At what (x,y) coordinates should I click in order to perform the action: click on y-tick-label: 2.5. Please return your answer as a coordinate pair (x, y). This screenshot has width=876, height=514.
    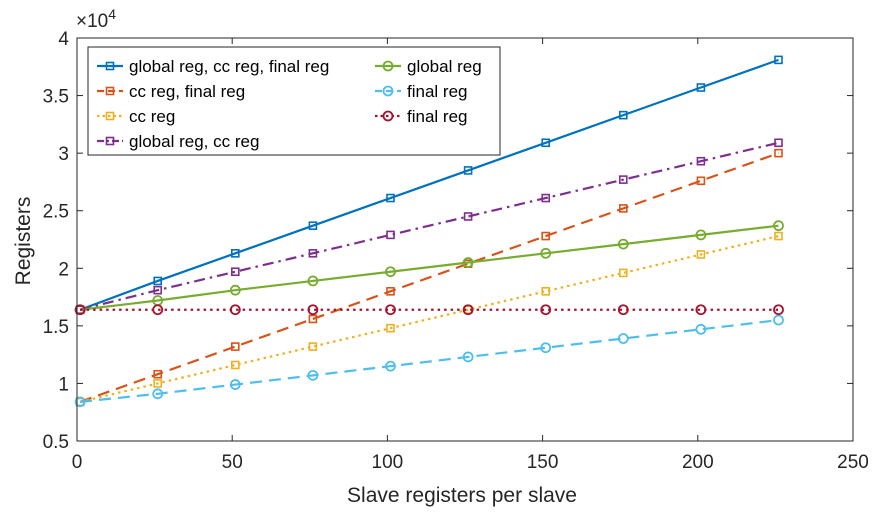
    Looking at the image, I should click on (56, 212).